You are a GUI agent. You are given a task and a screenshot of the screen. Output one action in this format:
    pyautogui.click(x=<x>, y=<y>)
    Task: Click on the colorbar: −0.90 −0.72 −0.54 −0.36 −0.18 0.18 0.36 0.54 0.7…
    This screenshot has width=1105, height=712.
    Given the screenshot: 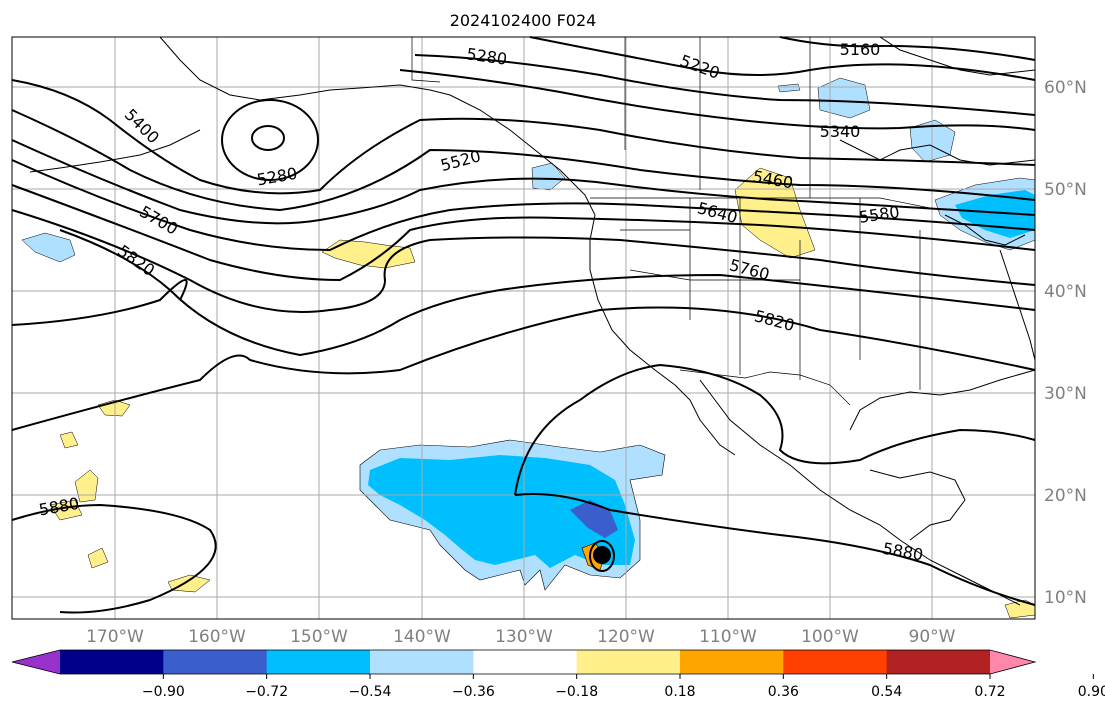 What is the action you would take?
    pyautogui.click(x=558, y=674)
    